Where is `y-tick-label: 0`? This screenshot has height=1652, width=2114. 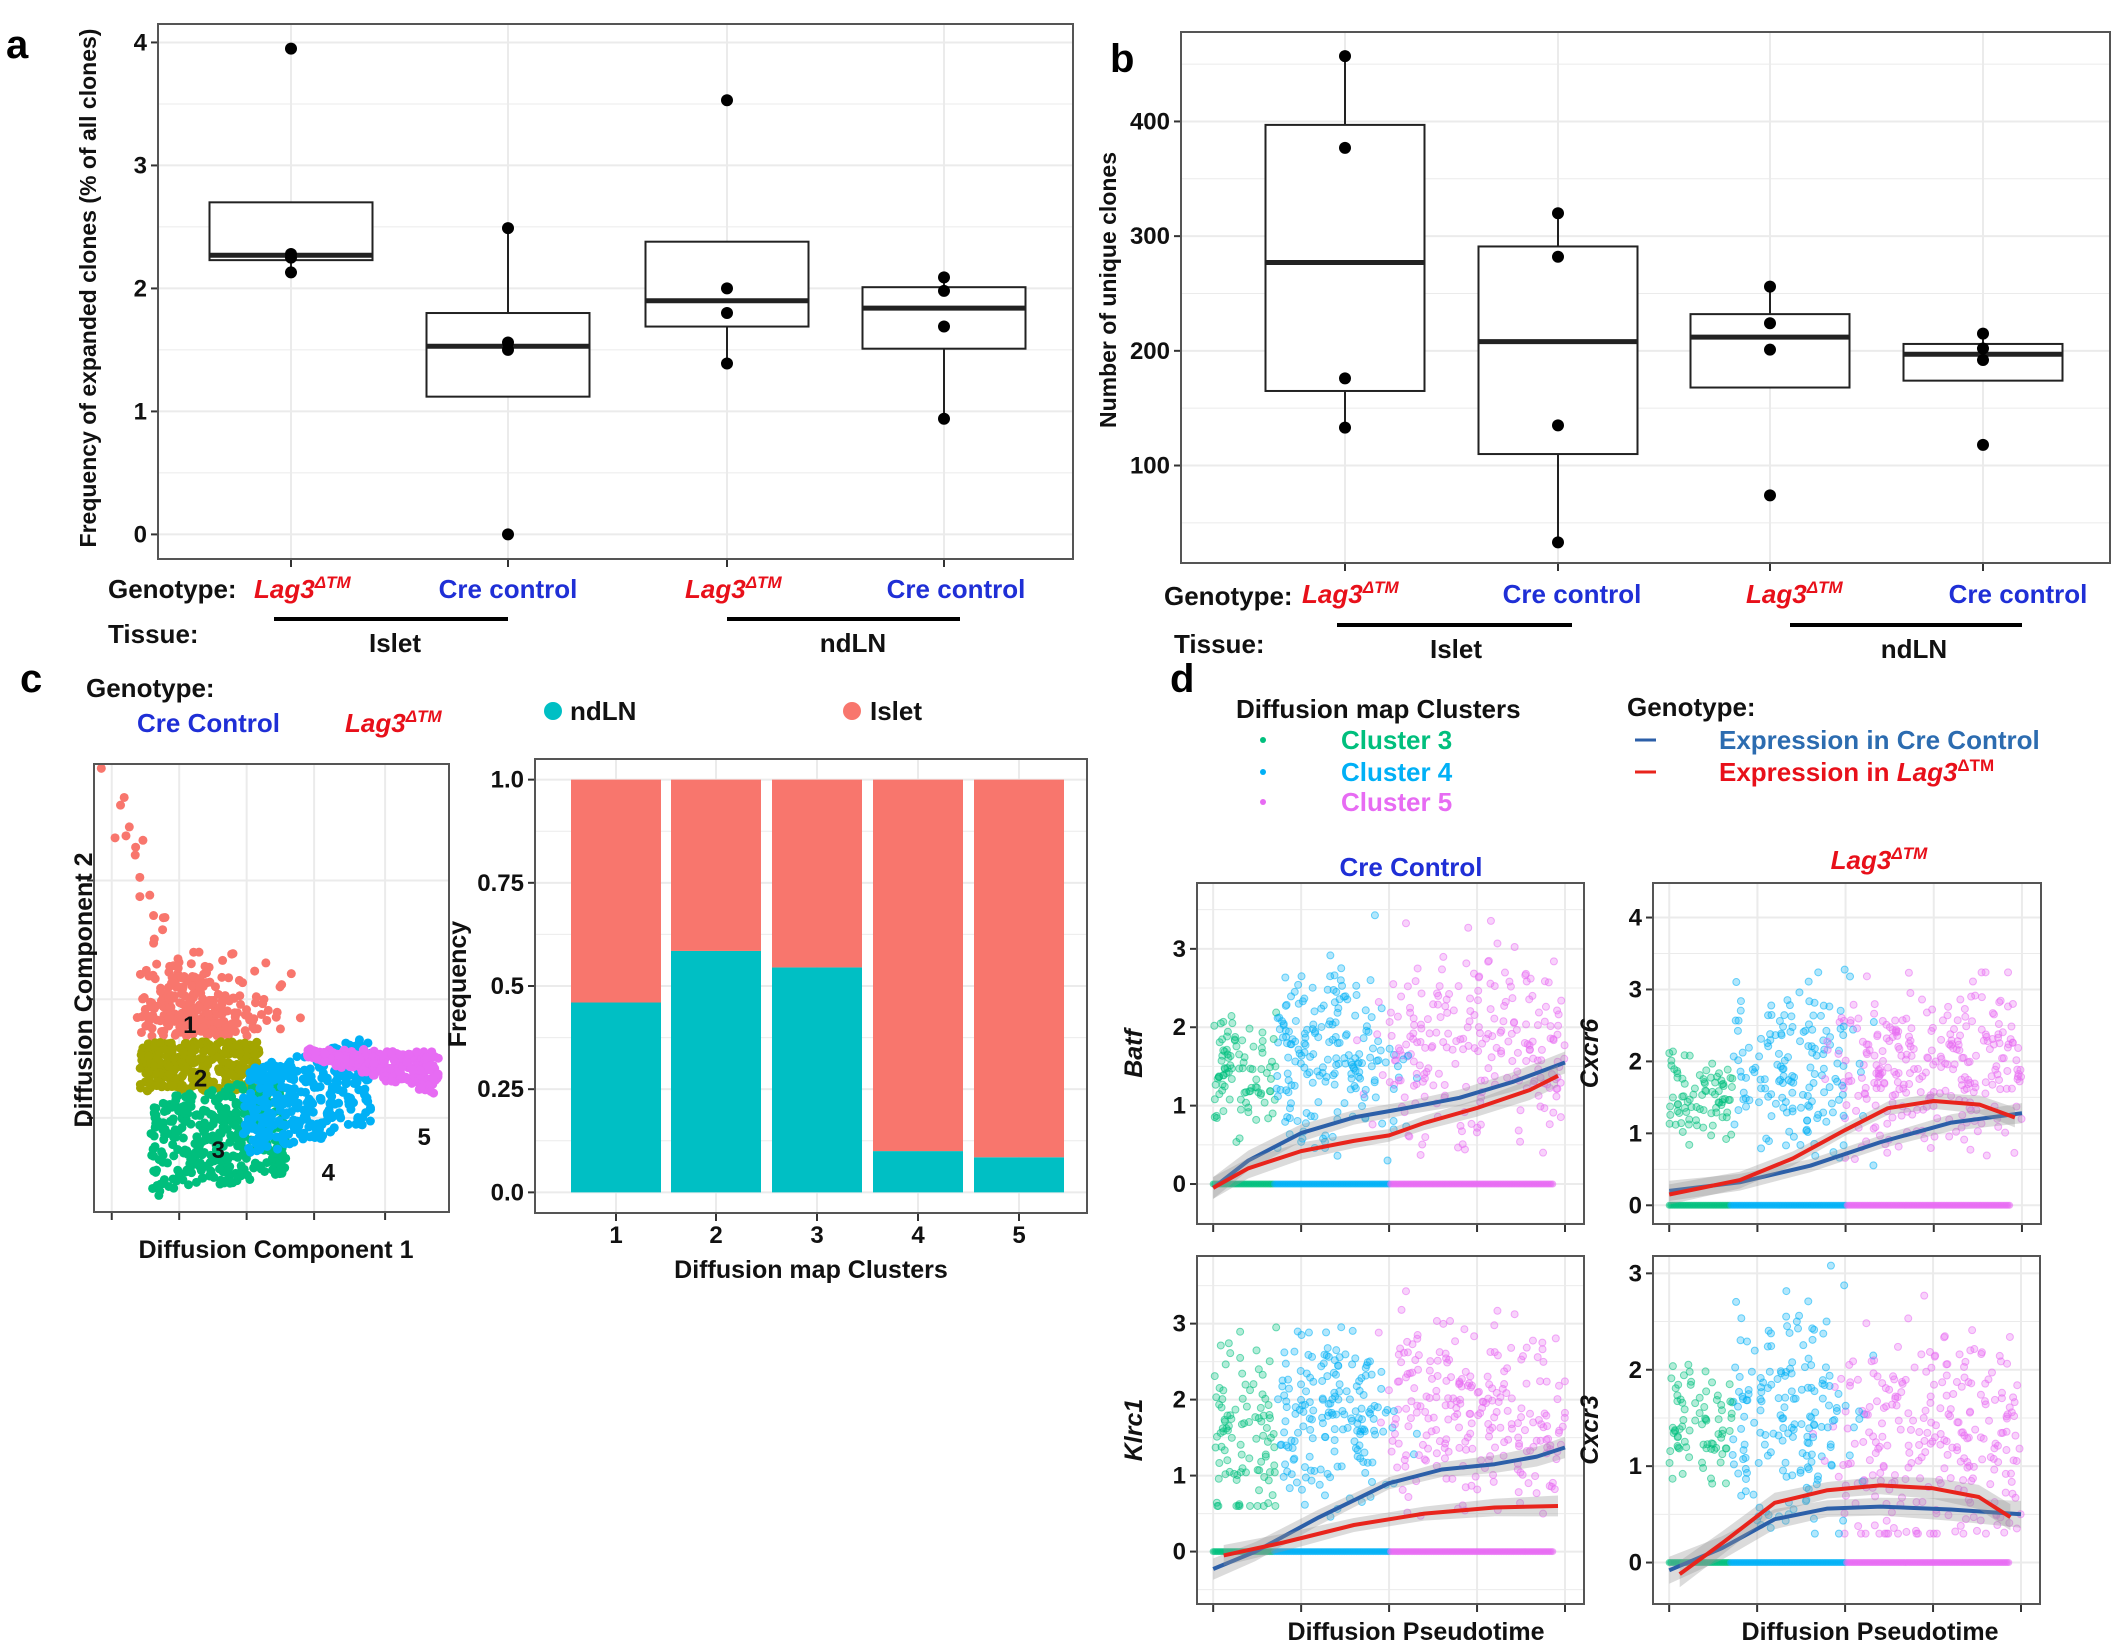 y-tick-label: 0 is located at coordinates (1179, 1552).